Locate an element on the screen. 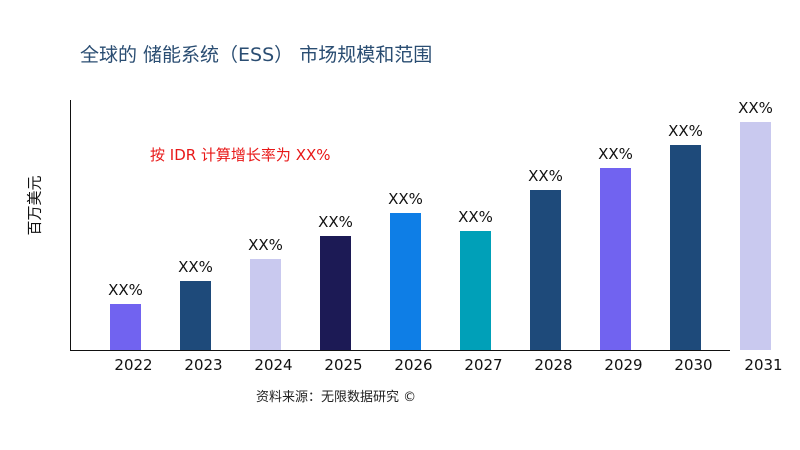 Image resolution: width=800 pixels, height=450 pixels. x-tick-2025: 2025 is located at coordinates (343, 365).